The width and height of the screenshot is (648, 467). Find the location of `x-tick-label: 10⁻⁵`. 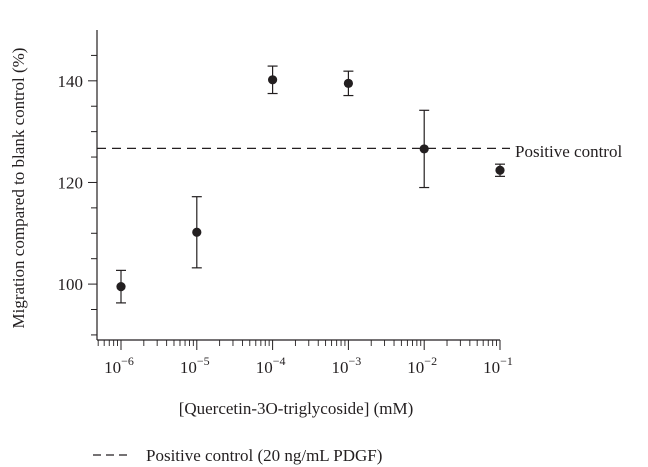

x-tick-label: 10⁻⁵ is located at coordinates (195, 365).